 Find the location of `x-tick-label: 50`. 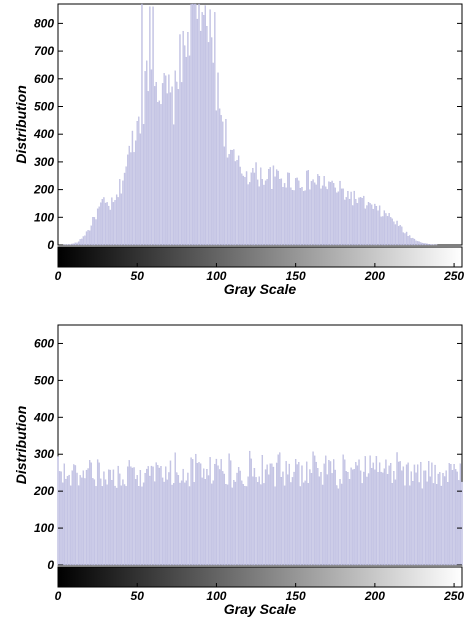

x-tick-label: 50 is located at coordinates (138, 276).